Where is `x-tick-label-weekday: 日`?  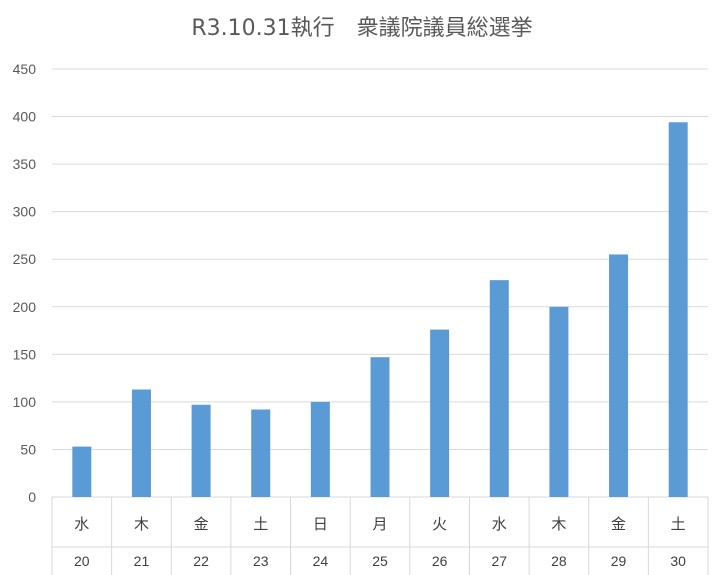 x-tick-label-weekday: 日 is located at coordinates (320, 524).